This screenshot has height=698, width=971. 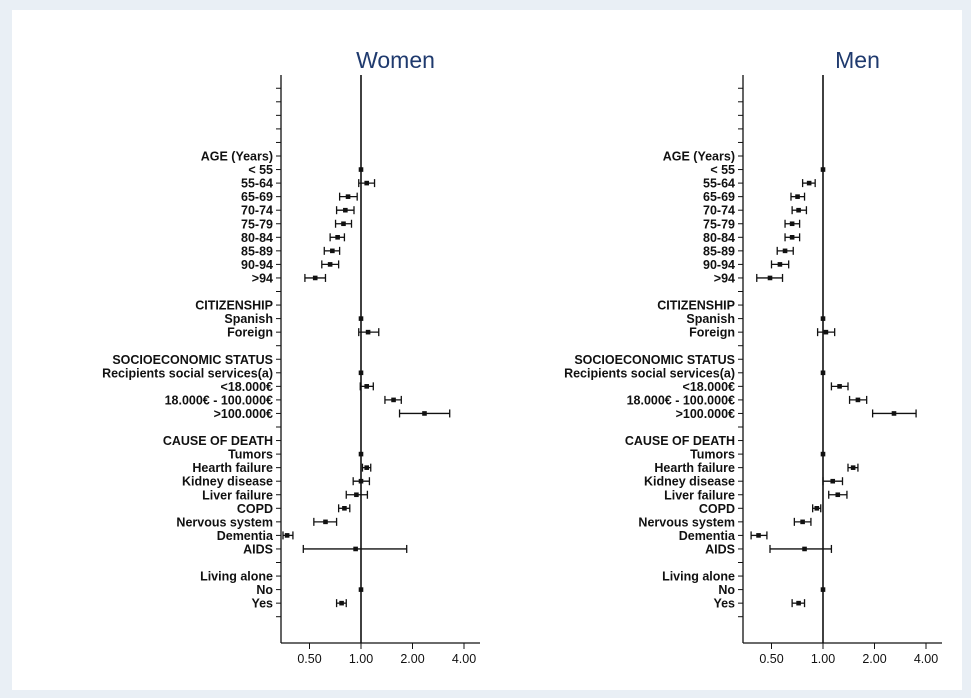 What do you see at coordinates (237, 495) in the screenshot?
I see `row-label: Liver failure` at bounding box center [237, 495].